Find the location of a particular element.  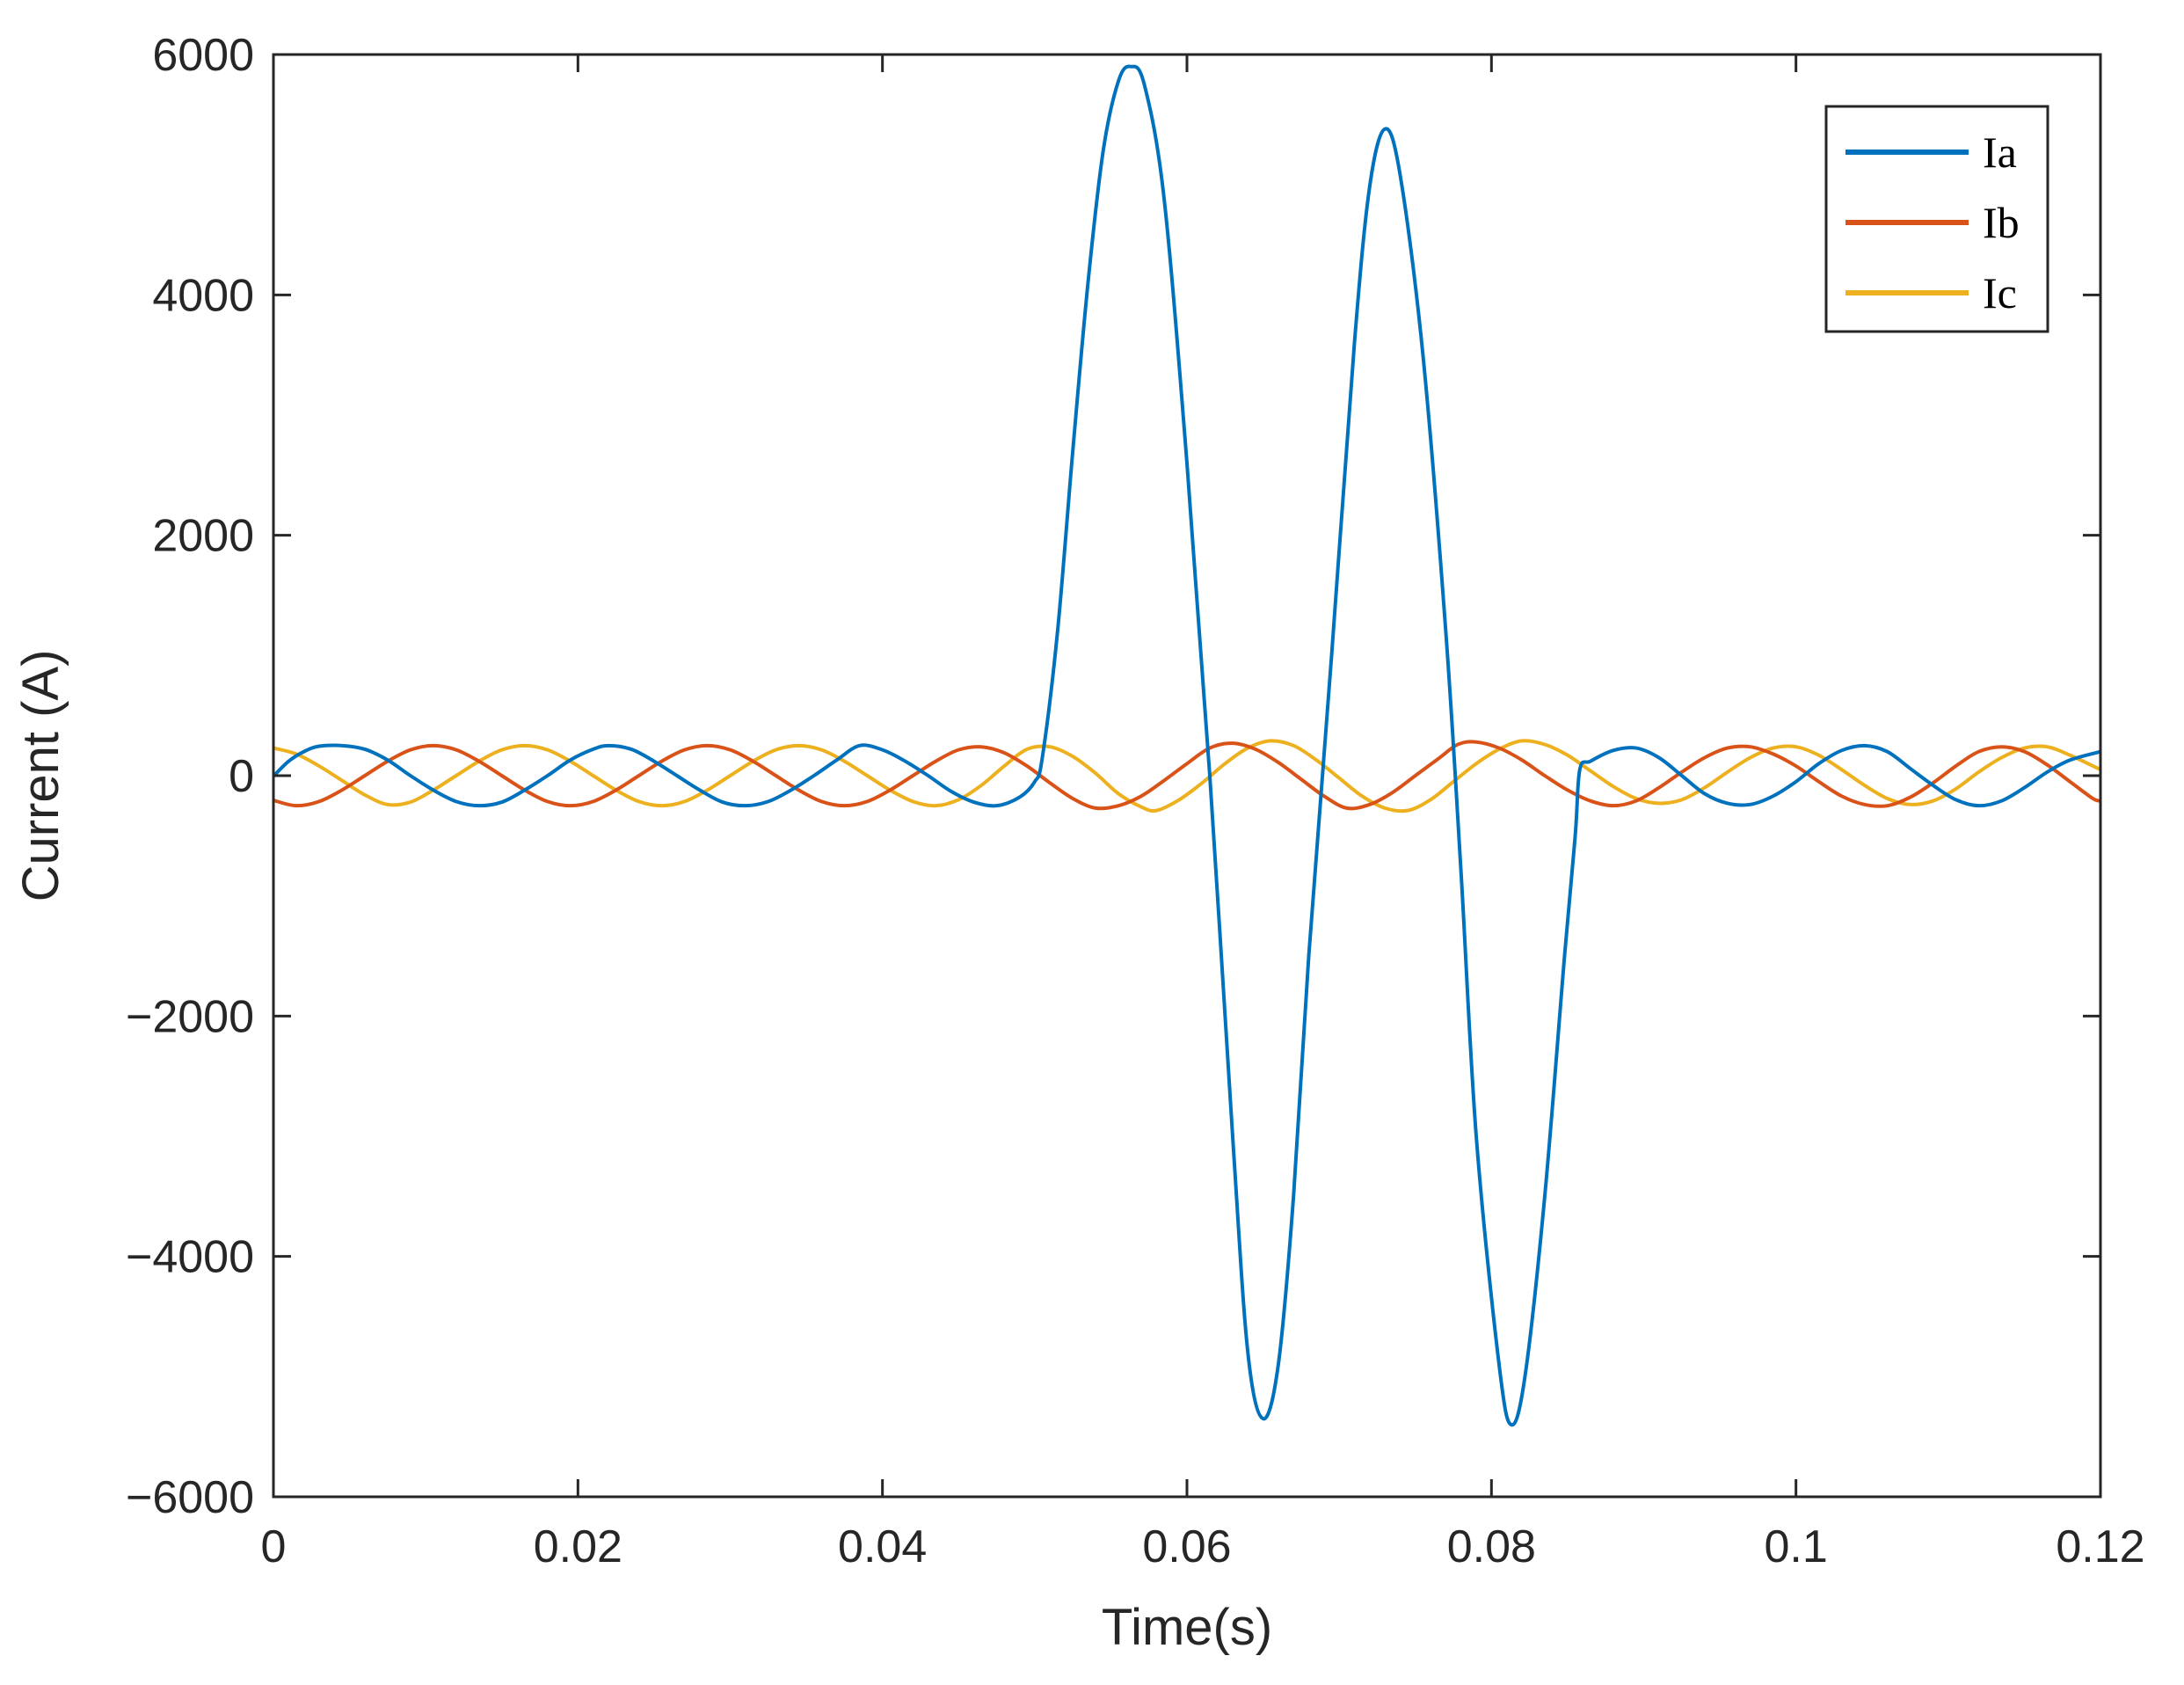

series-line-ic is located at coordinates (1186, 776).